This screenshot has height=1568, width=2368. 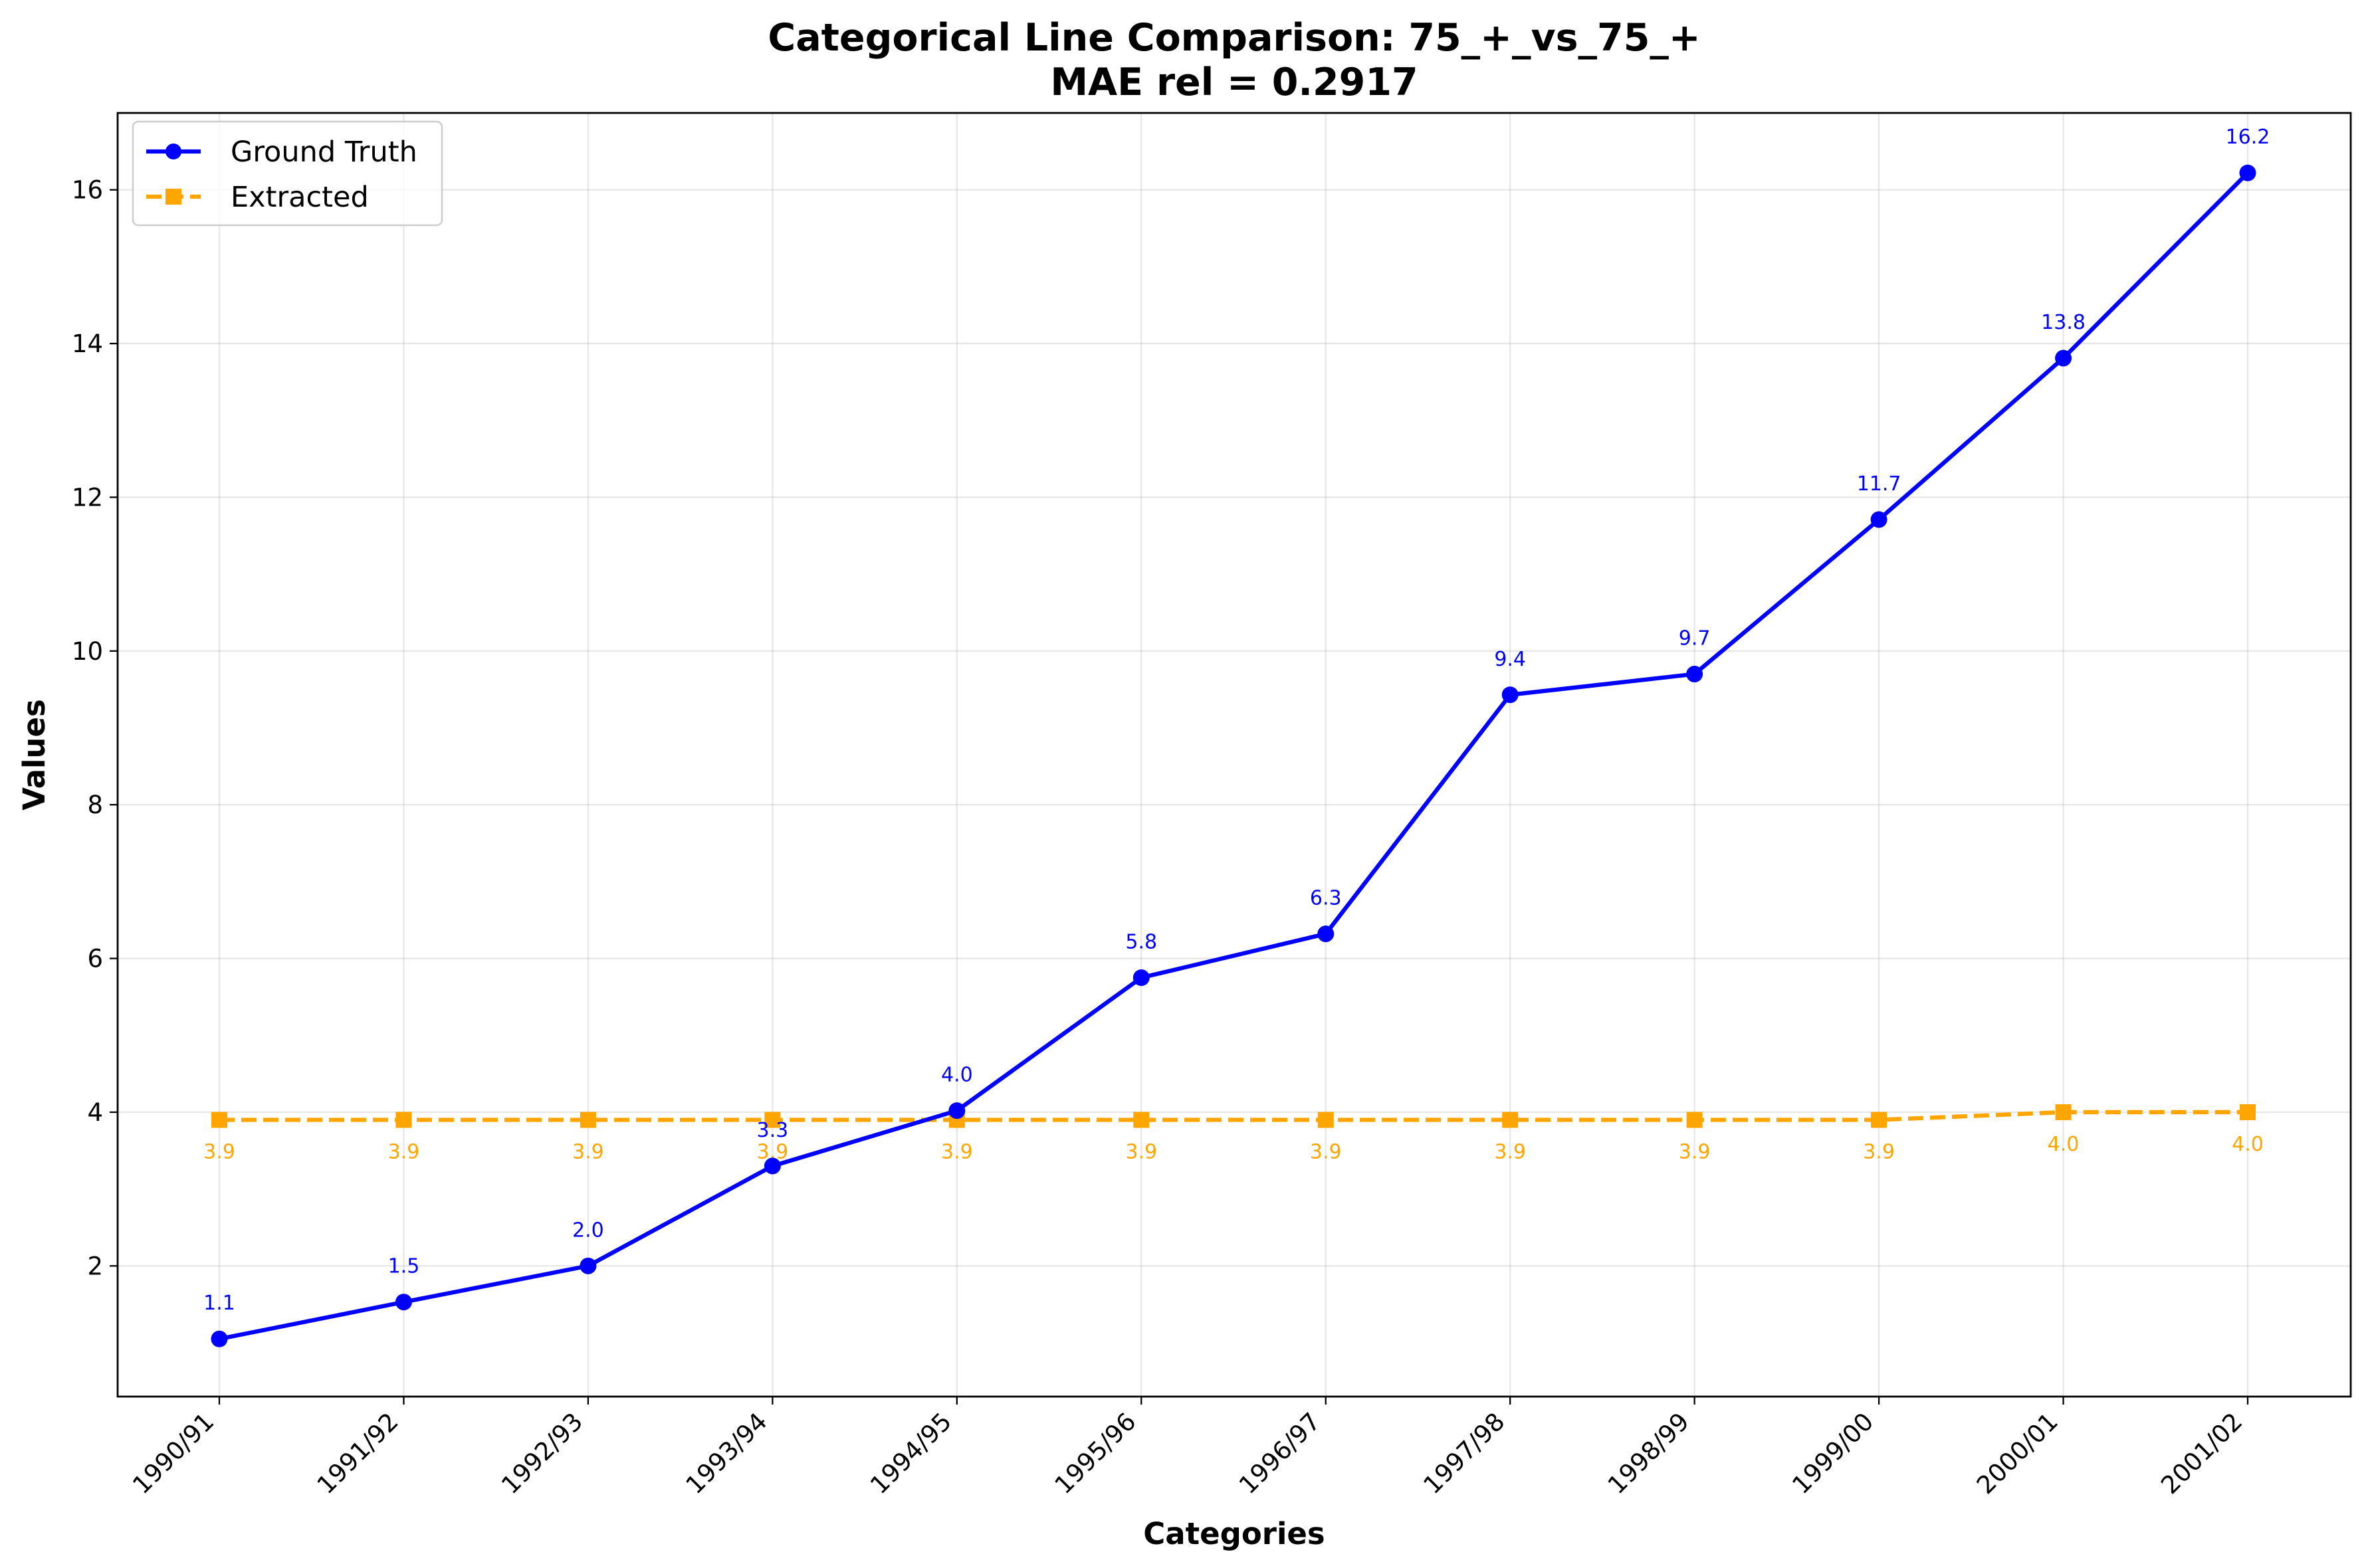 I want to click on x-tick-label: 1995/96, so click(x=1095, y=1453).